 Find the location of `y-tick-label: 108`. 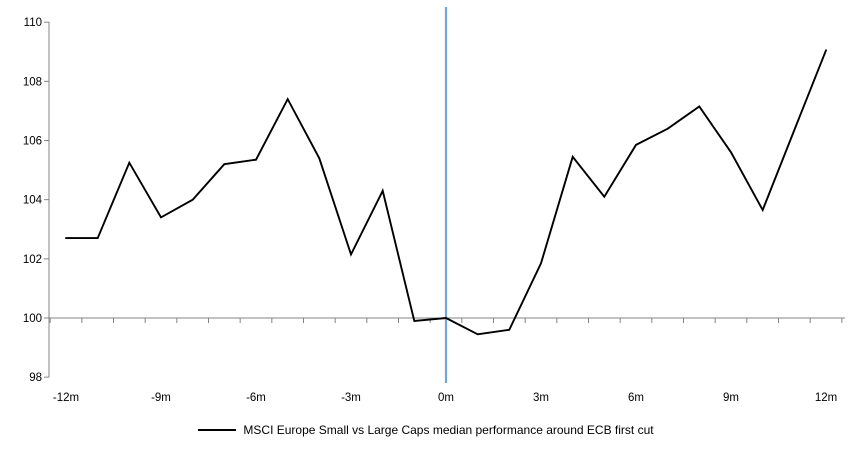

y-tick-label: 108 is located at coordinates (32, 82).